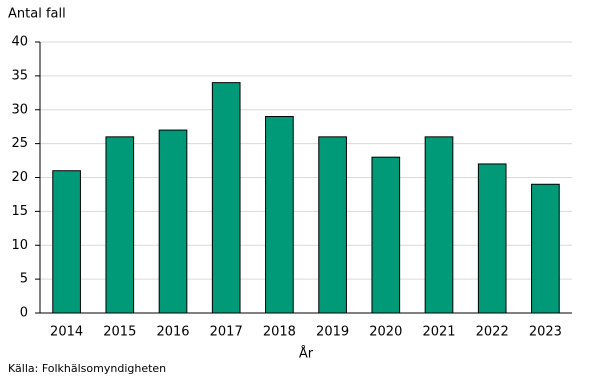 The width and height of the screenshot is (605, 379). I want to click on x-tick-label: 2020, so click(385, 332).